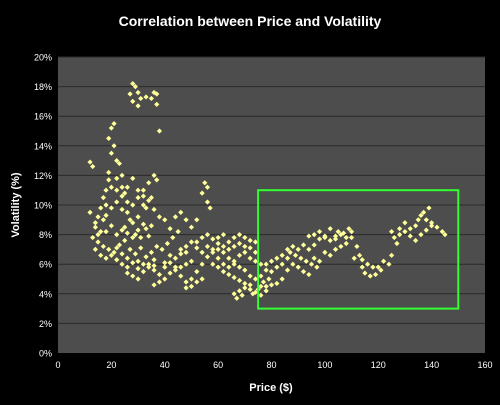  I want to click on y-tick-label: 18%, so click(43, 87).